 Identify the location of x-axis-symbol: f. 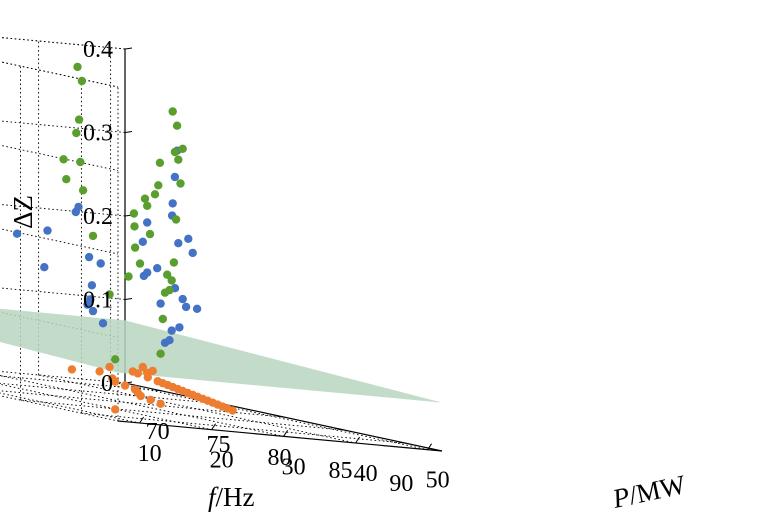
(213, 497).